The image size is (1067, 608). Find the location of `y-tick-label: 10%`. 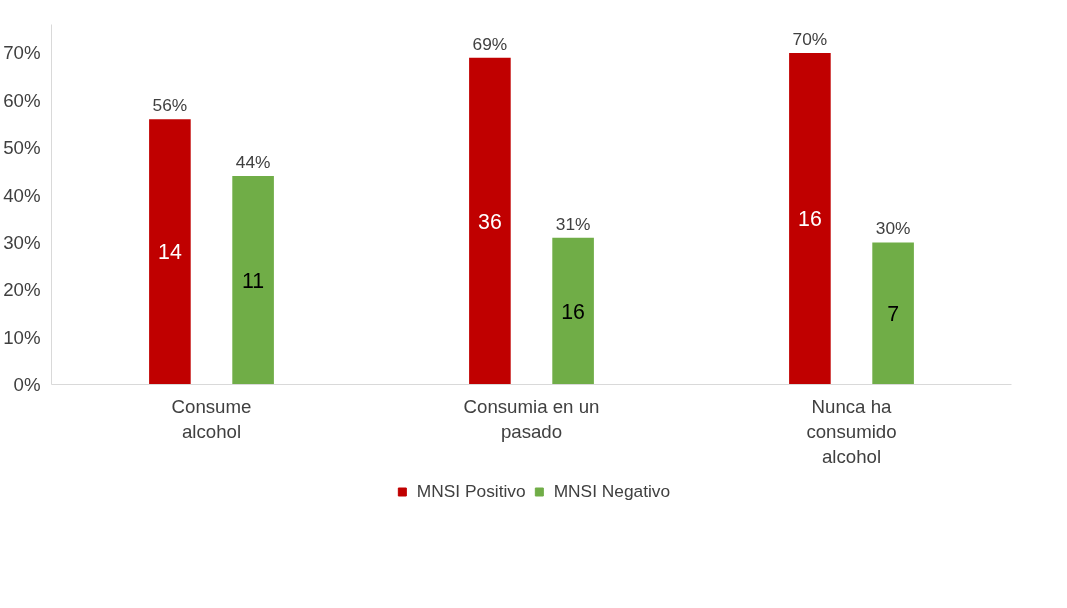

y-tick-label: 10% is located at coordinates (22, 337).